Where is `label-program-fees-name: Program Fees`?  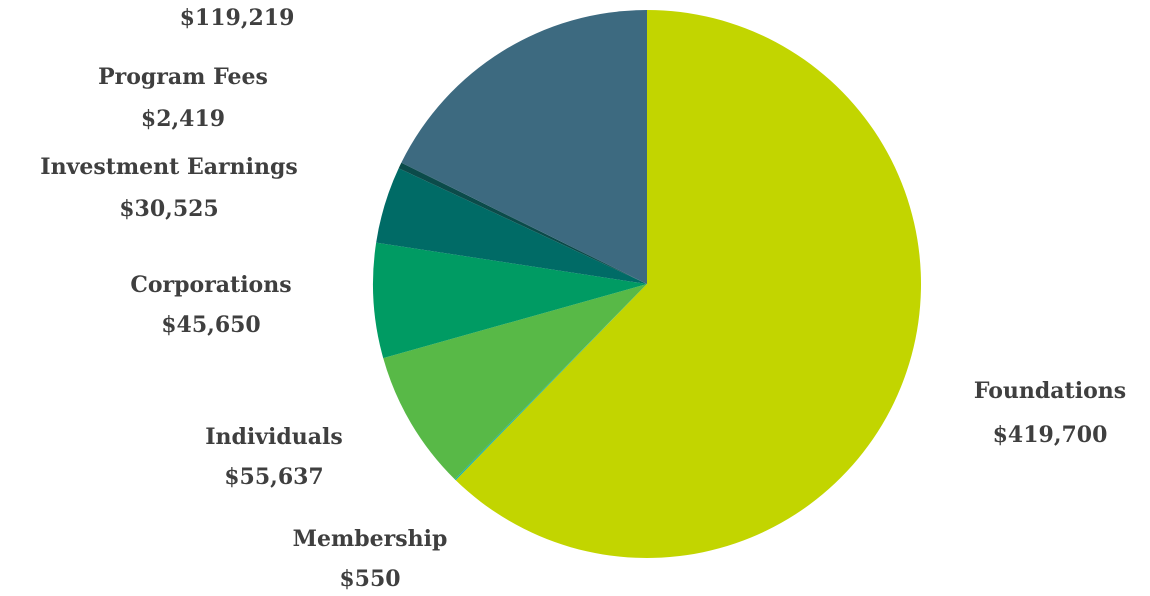
label-program-fees-name: Program Fees is located at coordinates (183, 77).